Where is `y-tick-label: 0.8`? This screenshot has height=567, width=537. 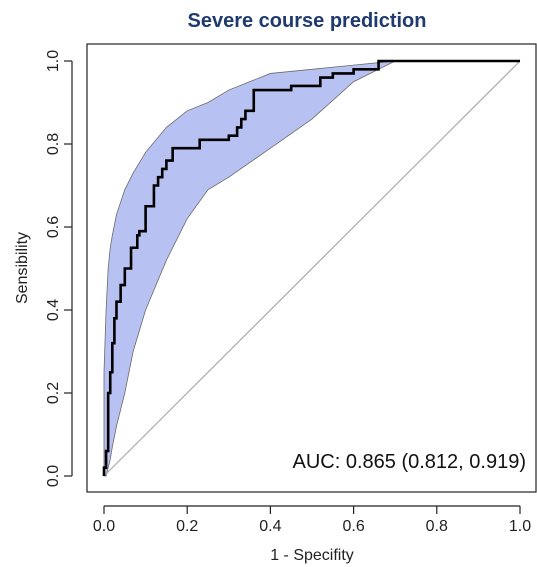
y-tick-label: 0.8 is located at coordinates (53, 144).